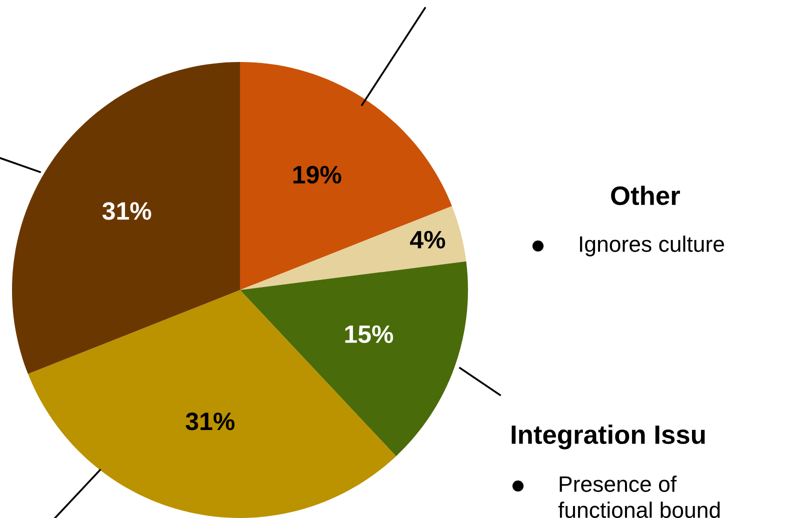 The width and height of the screenshot is (790, 518). What do you see at coordinates (652, 246) in the screenshot?
I see `text: Ignores culture` at bounding box center [652, 246].